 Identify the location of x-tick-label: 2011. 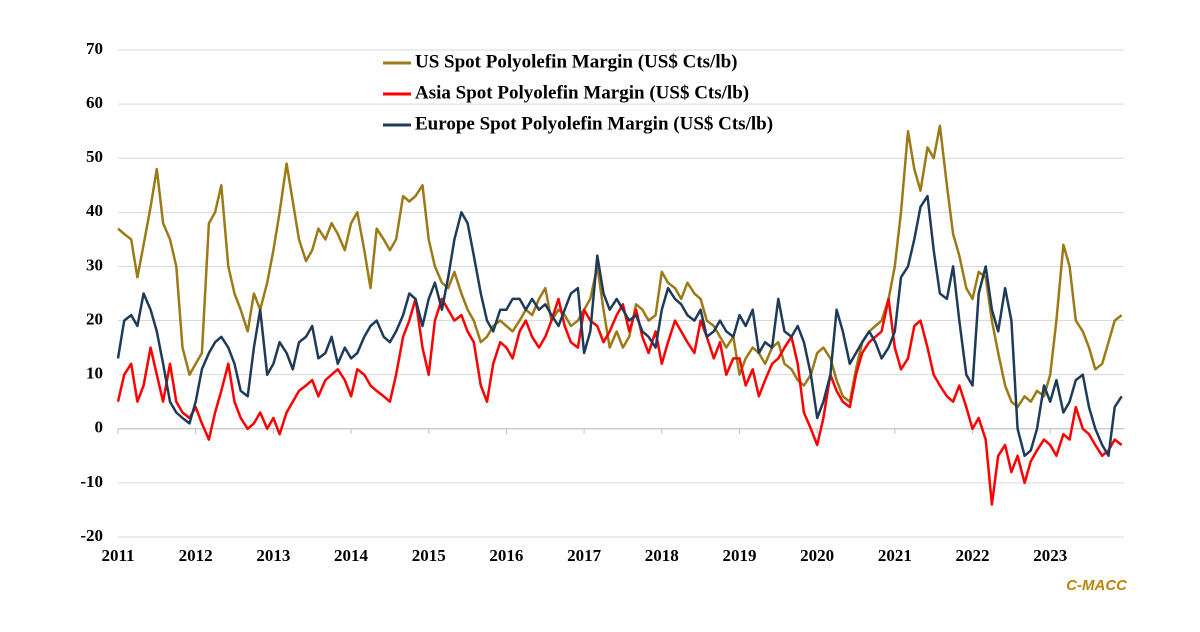
(117, 555).